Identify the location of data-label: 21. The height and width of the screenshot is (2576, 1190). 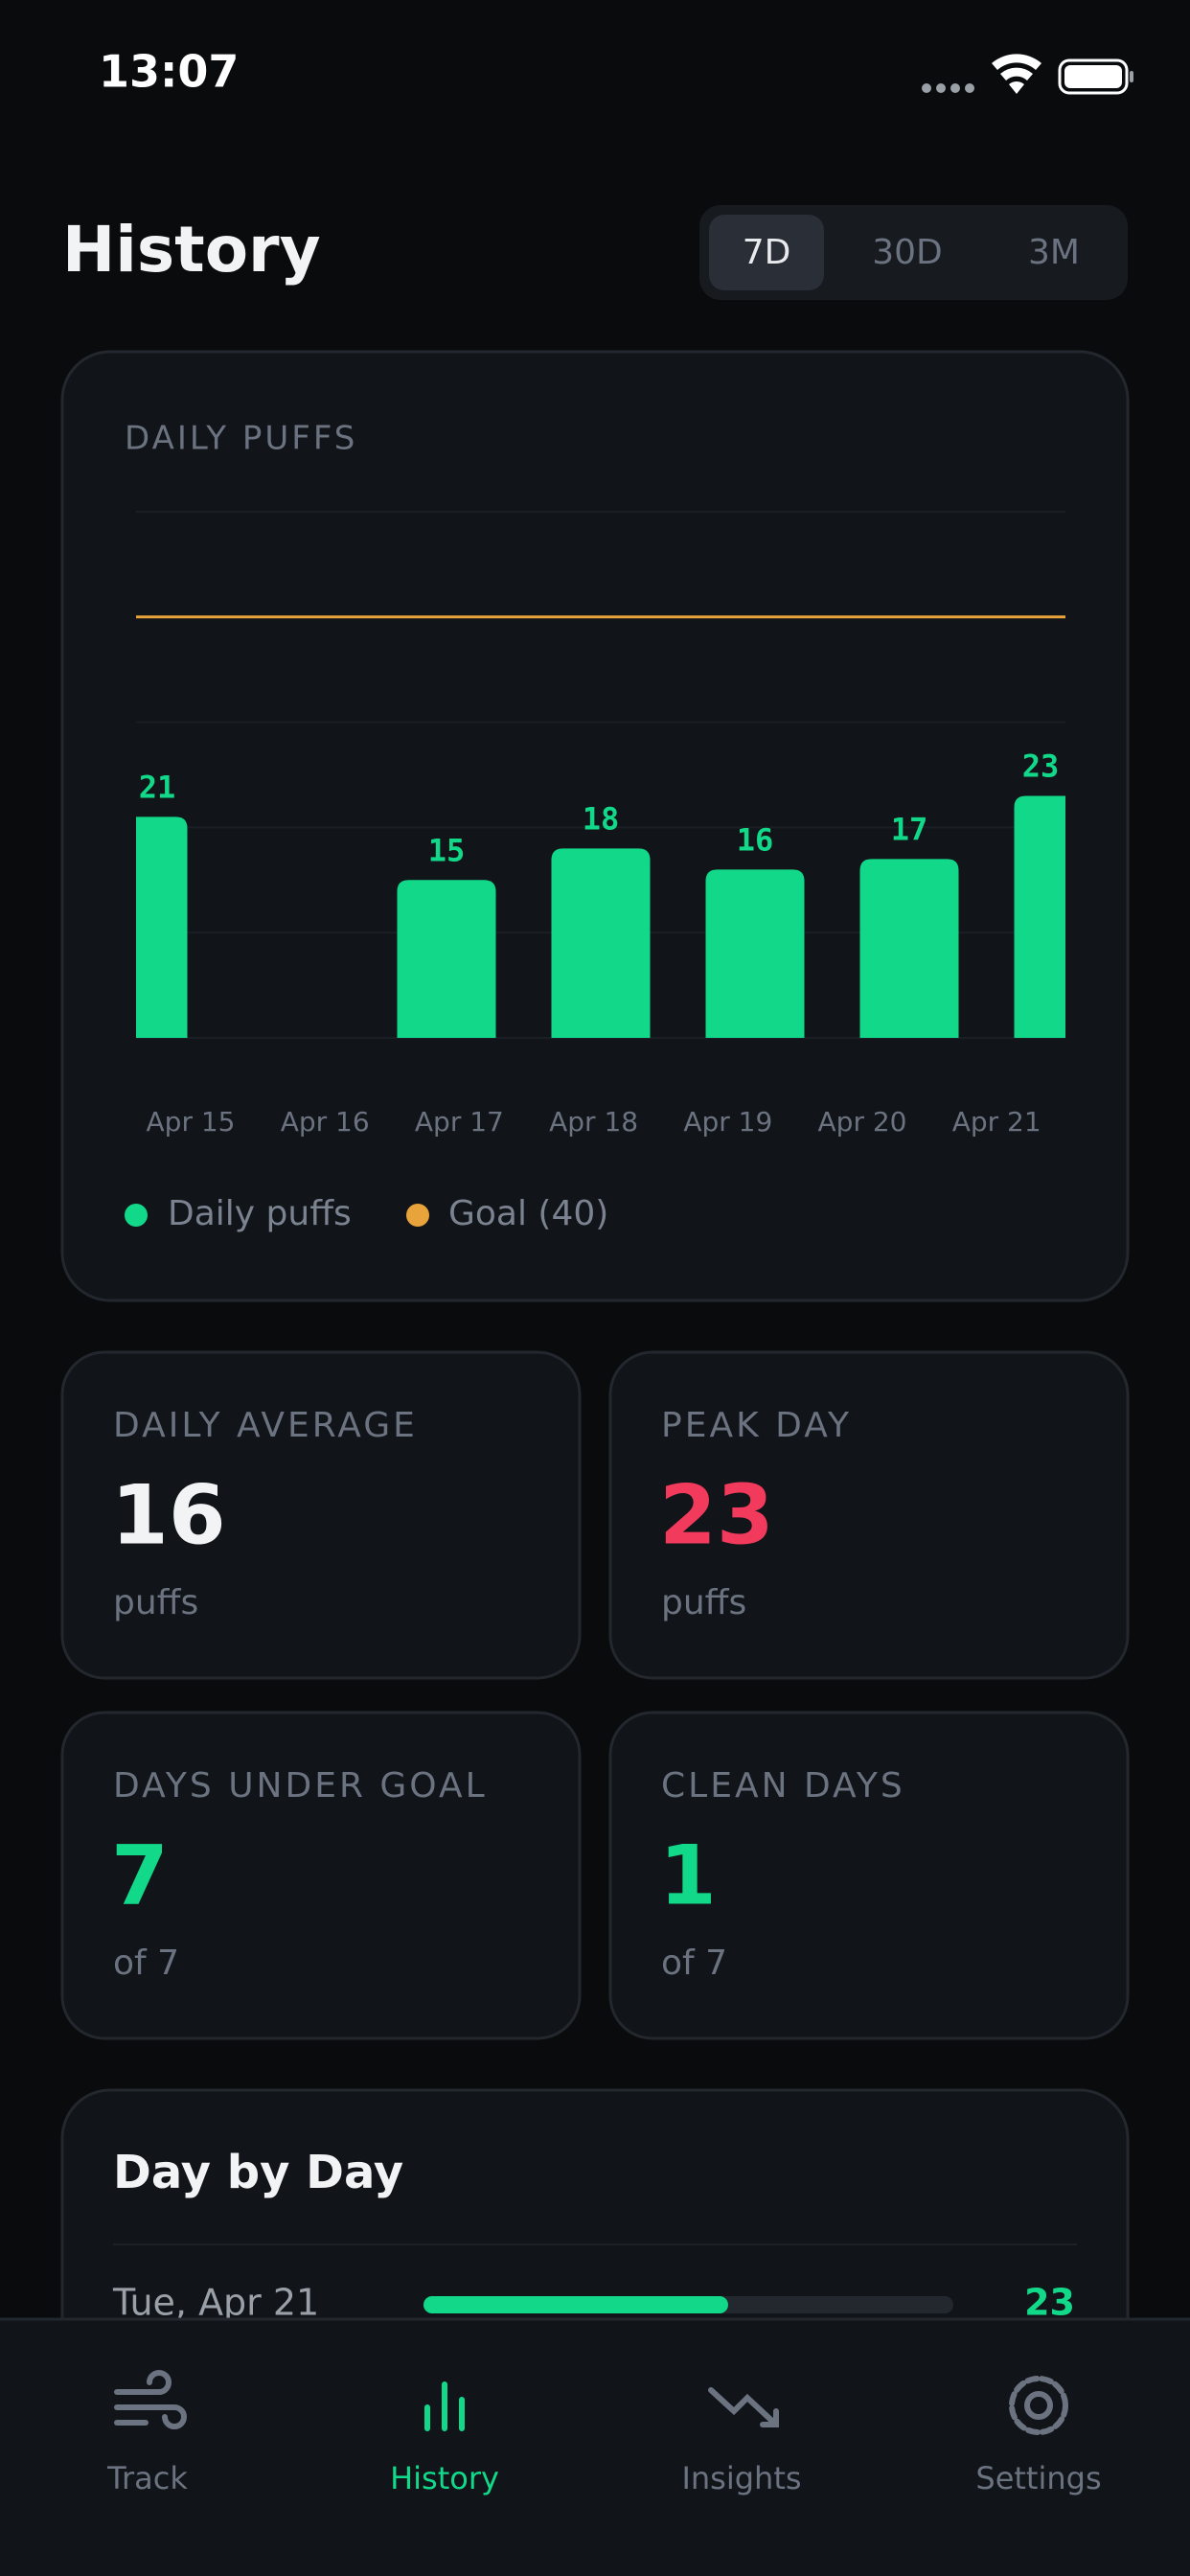
(158, 787).